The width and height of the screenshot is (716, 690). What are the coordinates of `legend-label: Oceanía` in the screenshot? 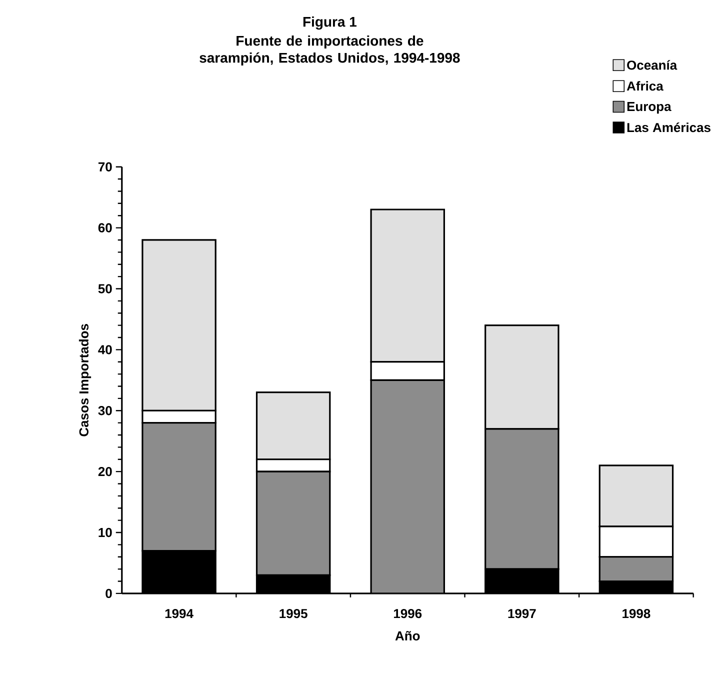 It's located at (652, 65).